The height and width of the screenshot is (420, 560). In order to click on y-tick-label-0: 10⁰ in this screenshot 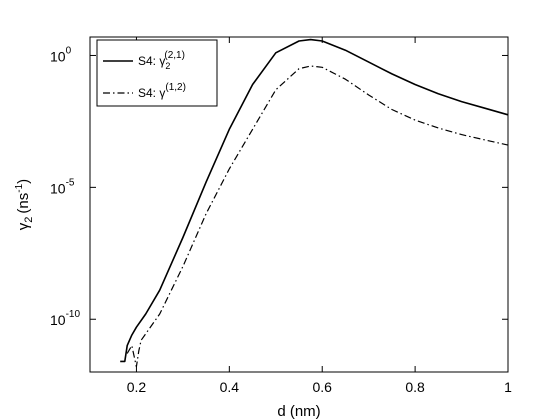, I will do `click(61, 54)`.